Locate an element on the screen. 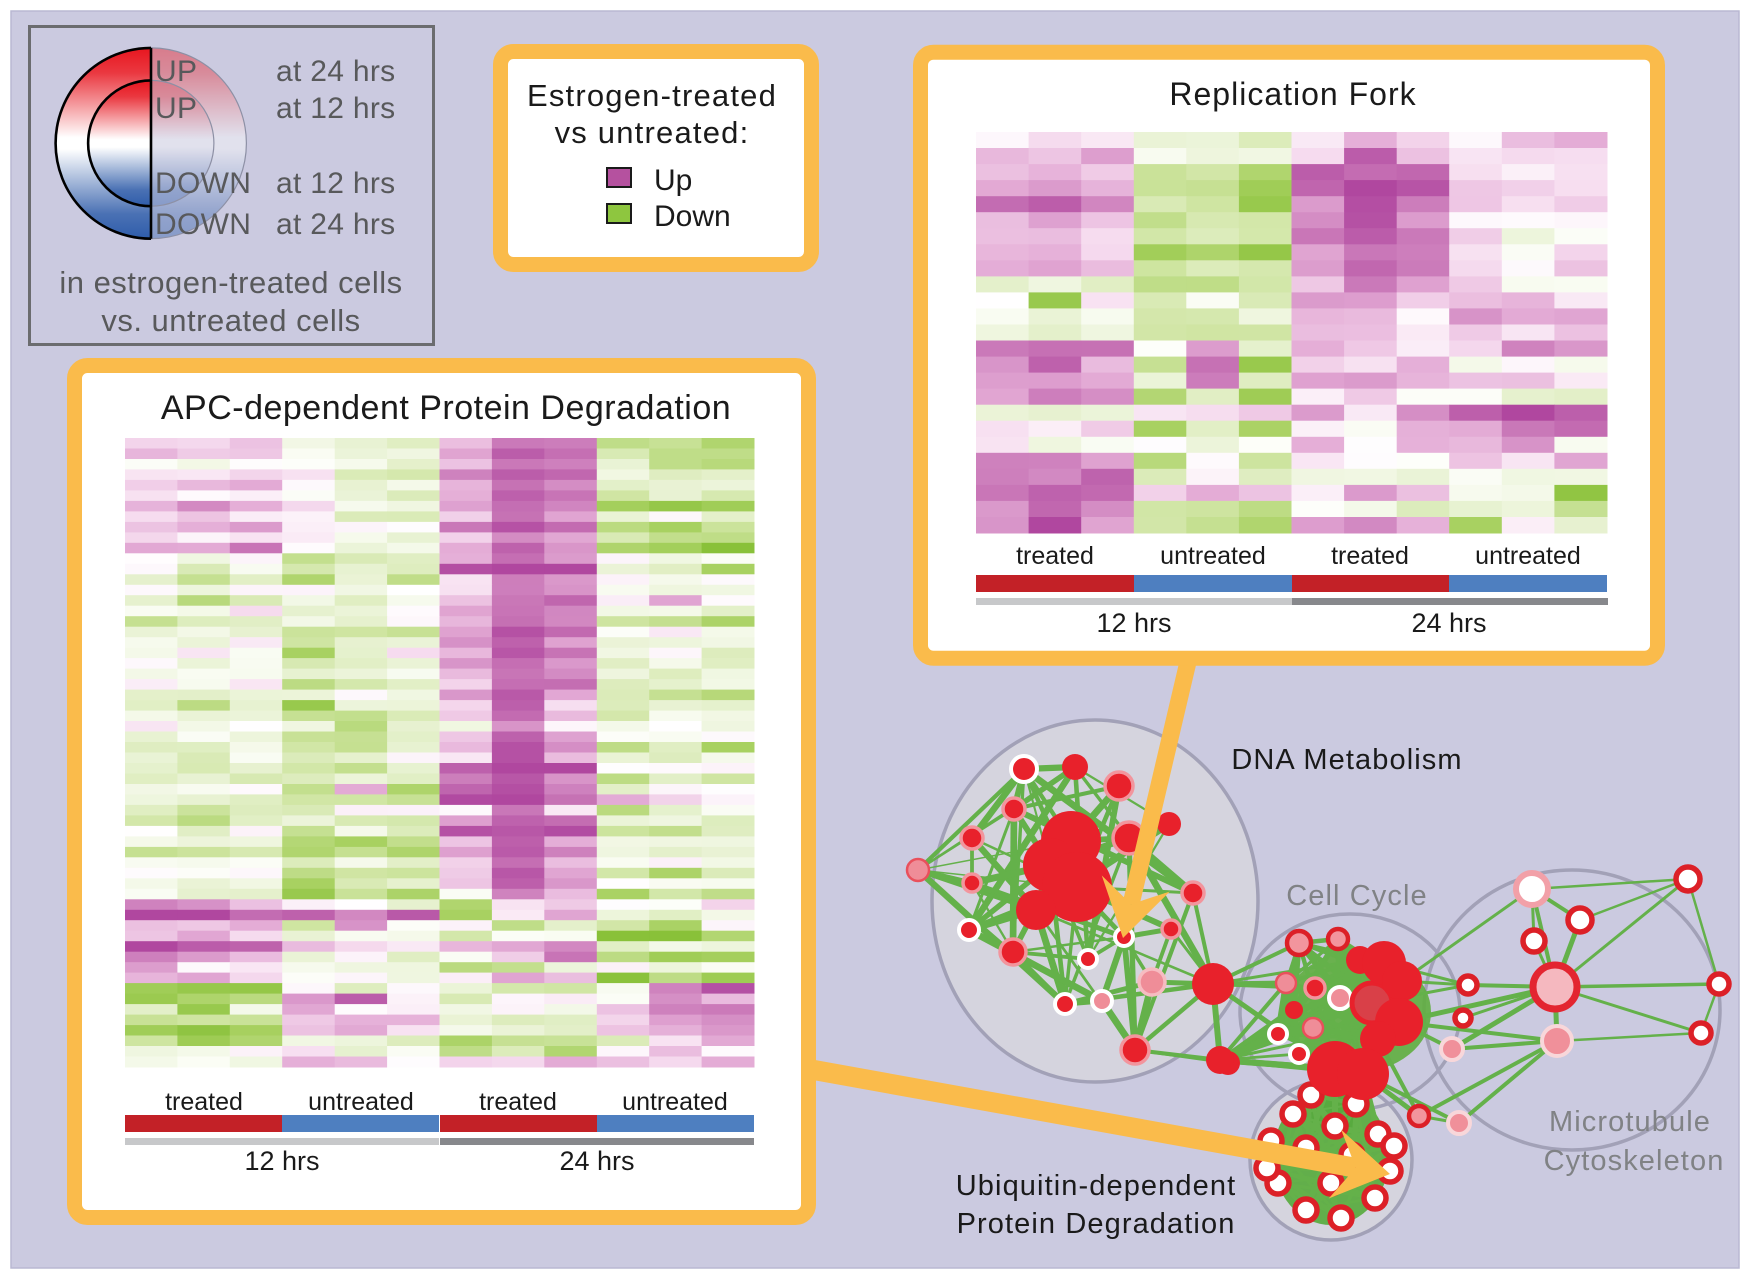 The image size is (1750, 1284). svg-text: Protein Degradation is located at coordinates (1096, 1224).